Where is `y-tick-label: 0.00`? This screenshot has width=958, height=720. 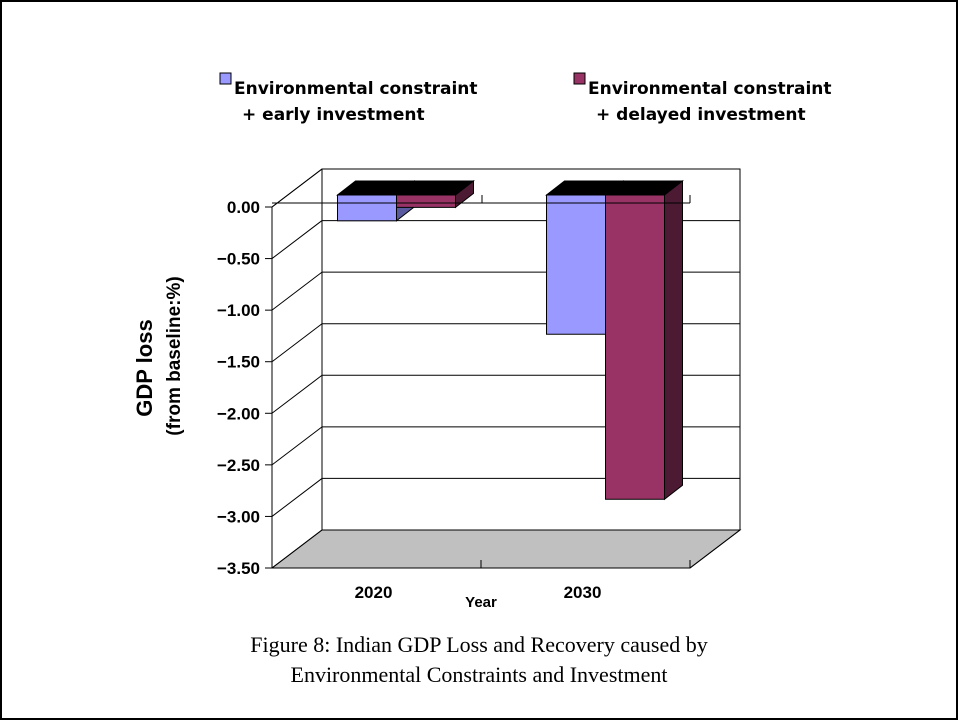 y-tick-label: 0.00 is located at coordinates (243, 207).